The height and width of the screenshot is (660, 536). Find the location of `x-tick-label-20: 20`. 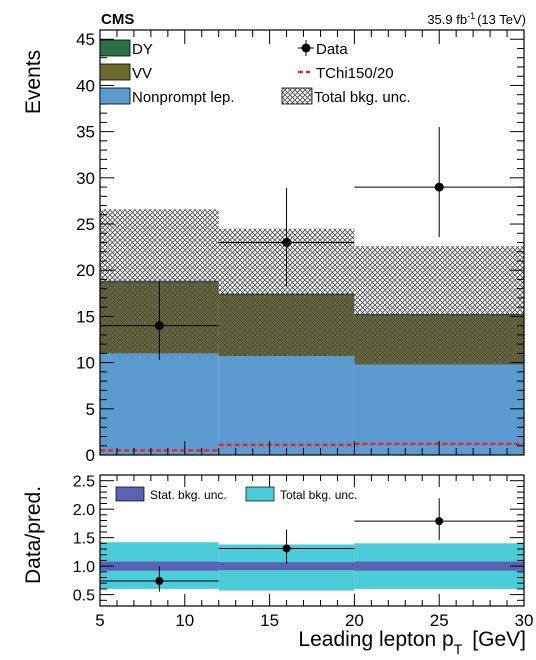

x-tick-label-20: 20 is located at coordinates (354, 620).